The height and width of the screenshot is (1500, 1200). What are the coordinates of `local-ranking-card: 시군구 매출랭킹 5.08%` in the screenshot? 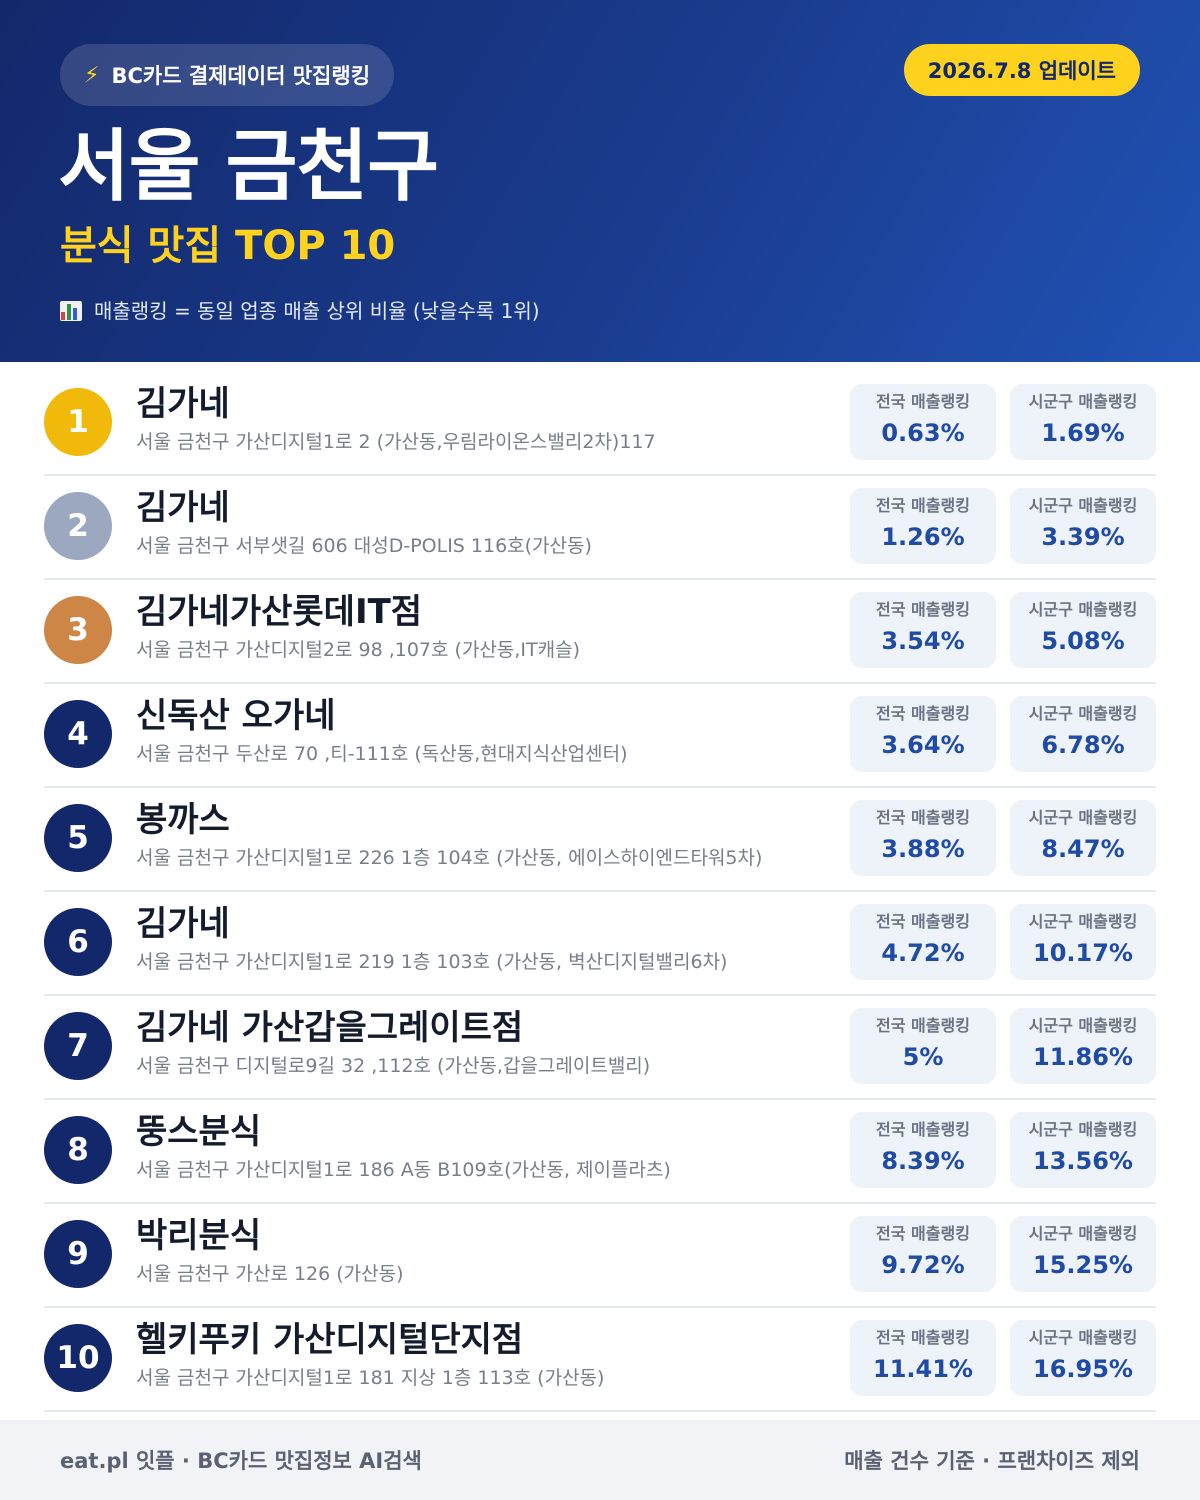 It's located at (1083, 630).